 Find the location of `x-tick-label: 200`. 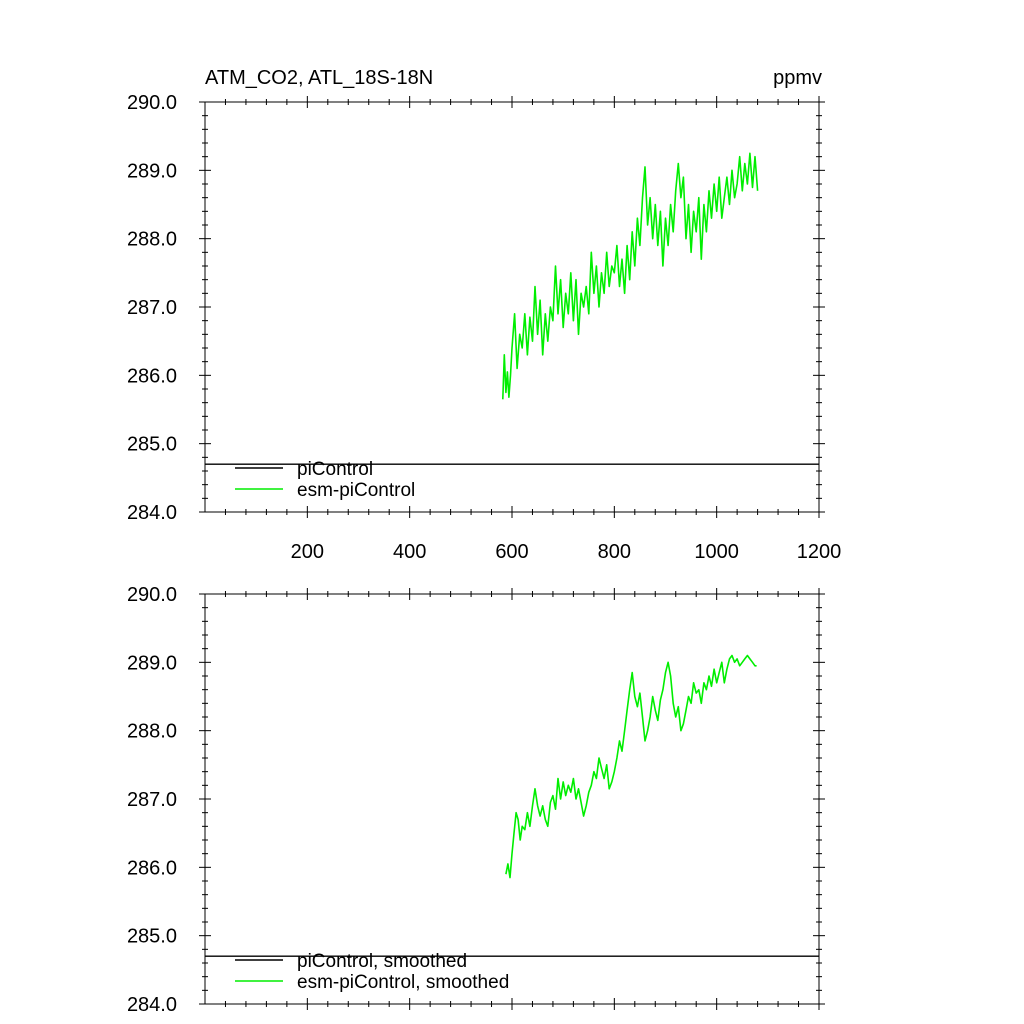

x-tick-label: 200 is located at coordinates (307, 552).